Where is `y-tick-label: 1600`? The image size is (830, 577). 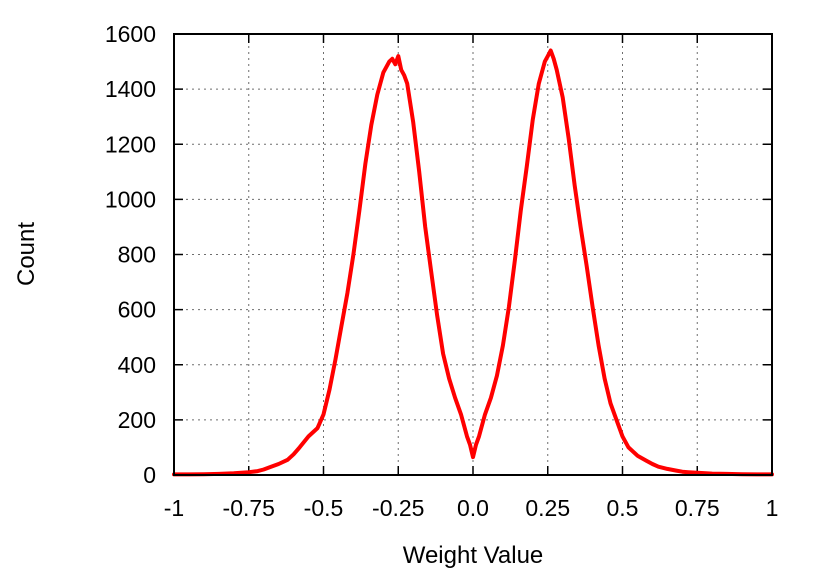
y-tick-label: 1600 is located at coordinates (130, 34).